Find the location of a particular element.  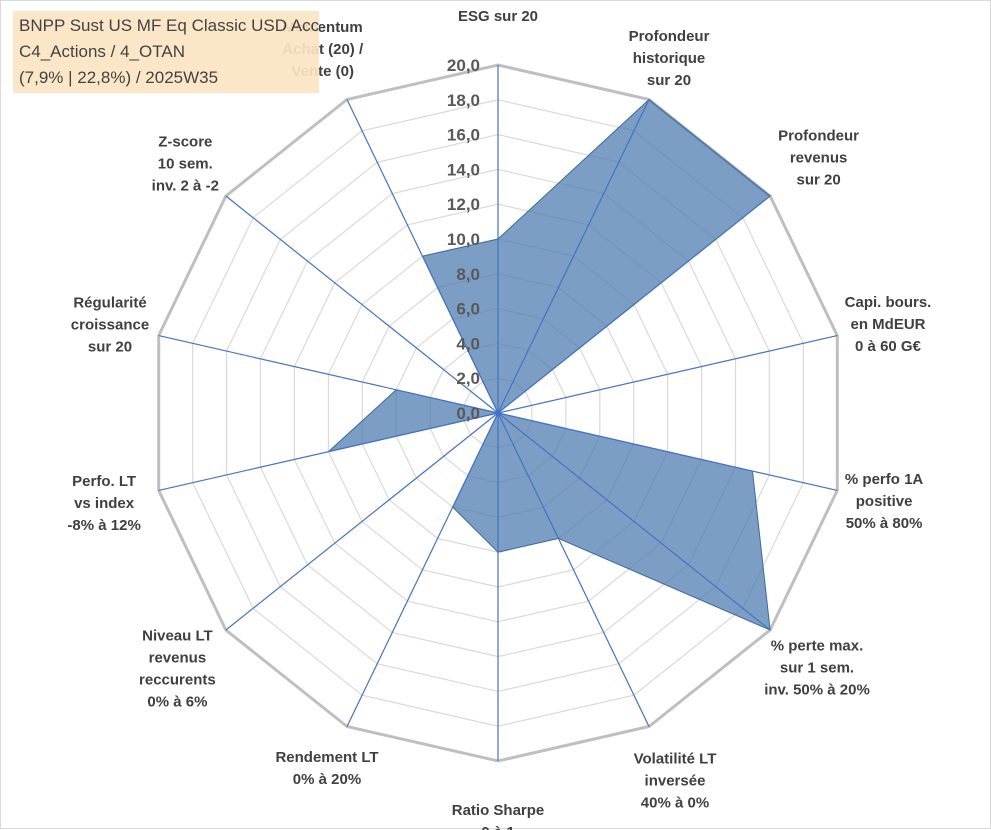

category-label: % perte max. sur 1 sem. inv. 50% à 20% is located at coordinates (817, 667).